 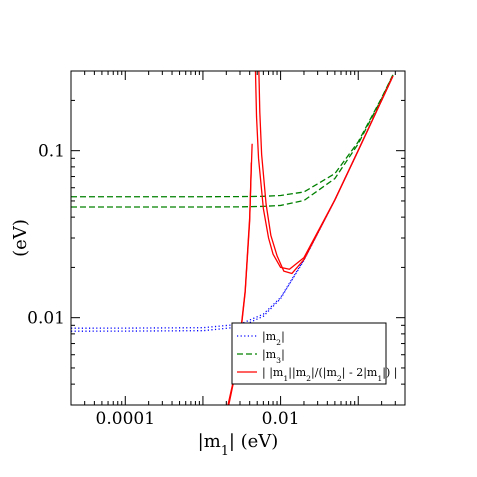 What do you see at coordinates (238, 444) in the screenshot?
I see `x-axis-title: |m1| (eV)` at bounding box center [238, 444].